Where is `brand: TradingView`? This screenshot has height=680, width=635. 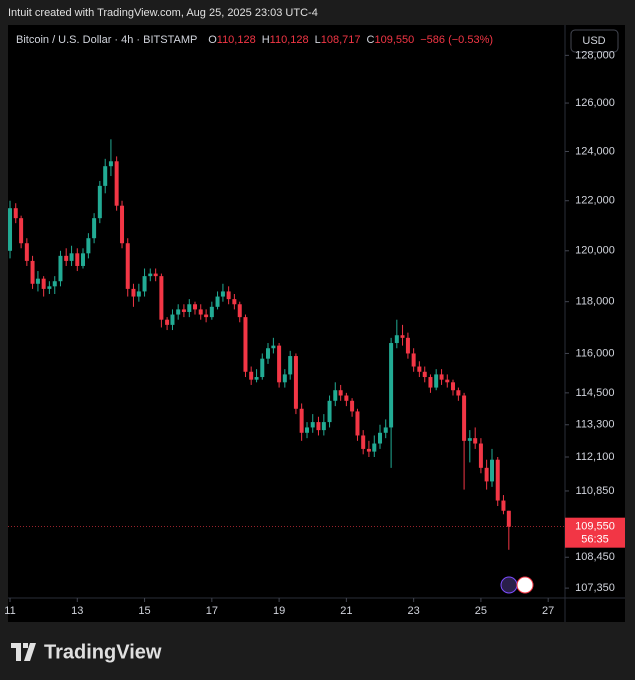
brand: TradingView is located at coordinates (103, 652).